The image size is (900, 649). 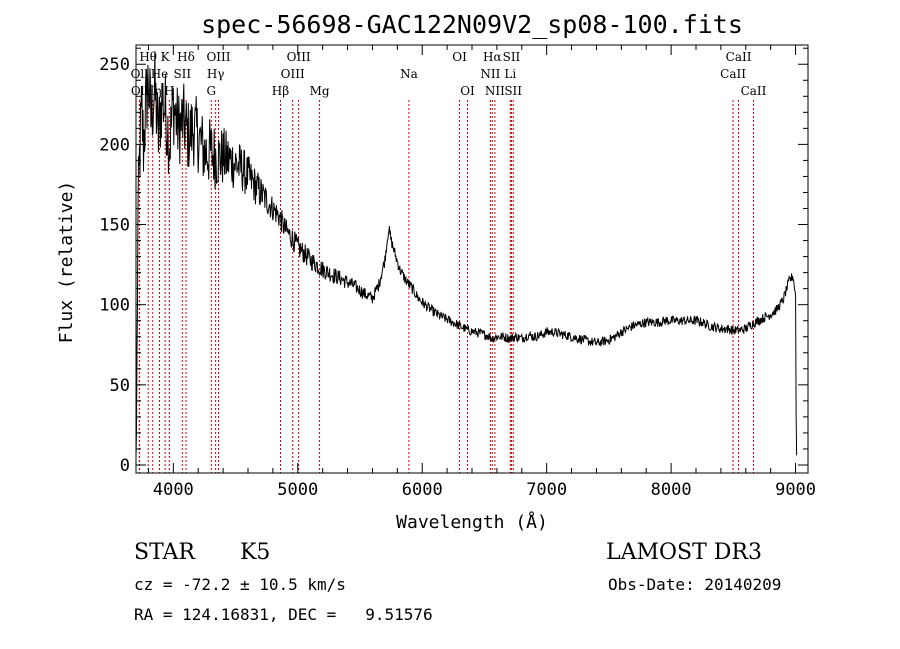 I want to click on x-tick-label: 4000, so click(x=173, y=490).